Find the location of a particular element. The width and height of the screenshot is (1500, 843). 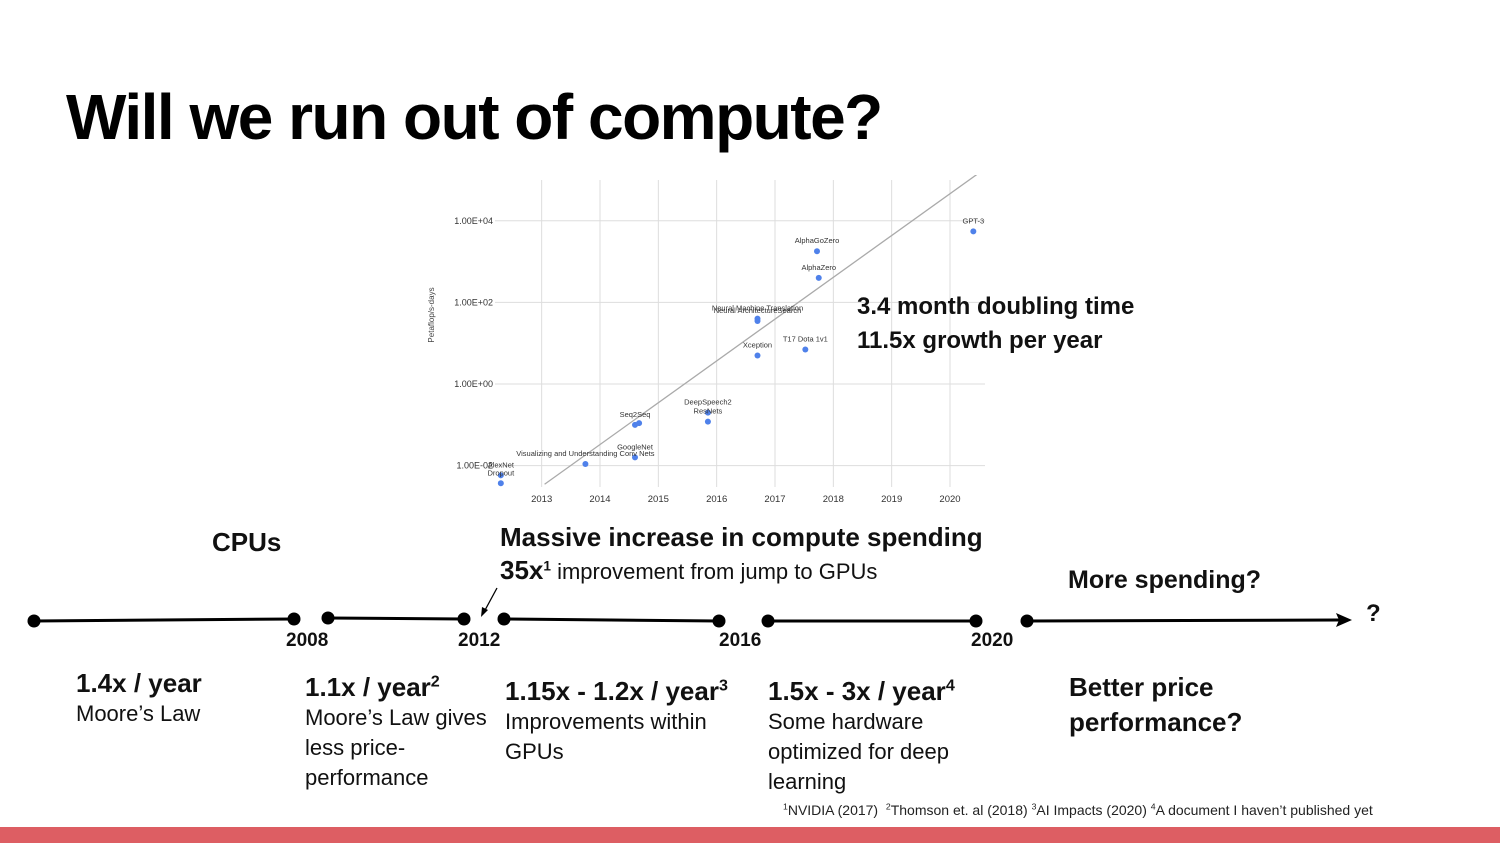

x-tick-label: 2017 is located at coordinates (774, 499).